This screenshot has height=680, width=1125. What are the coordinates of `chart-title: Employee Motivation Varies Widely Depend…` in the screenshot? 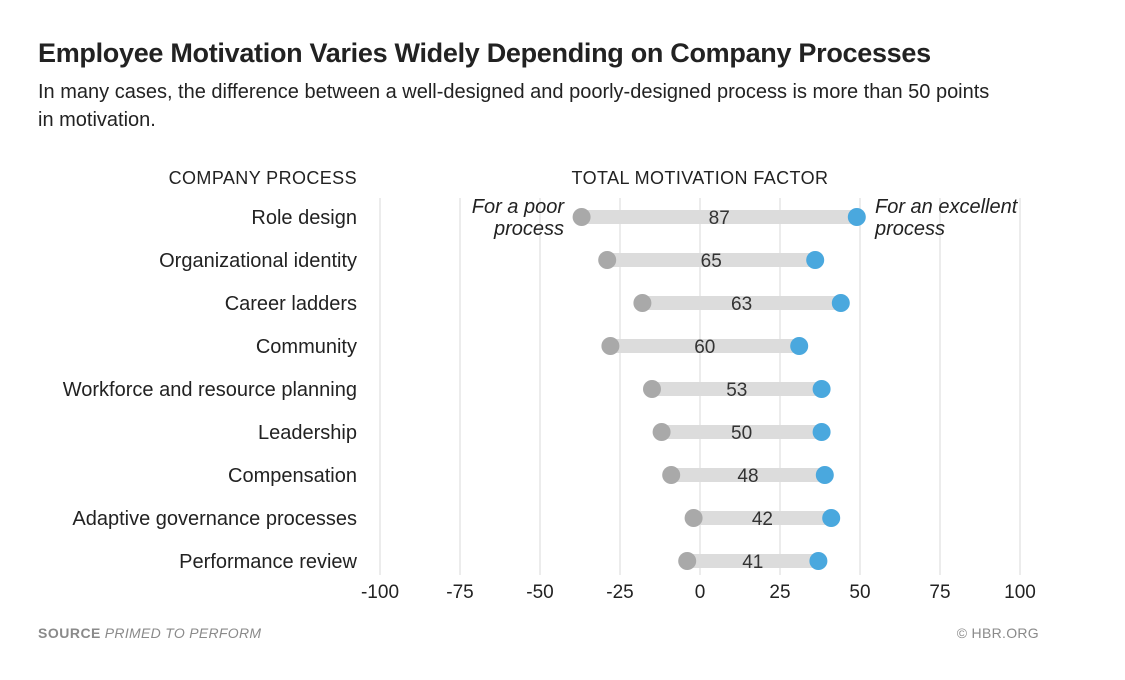 It's located at (484, 53).